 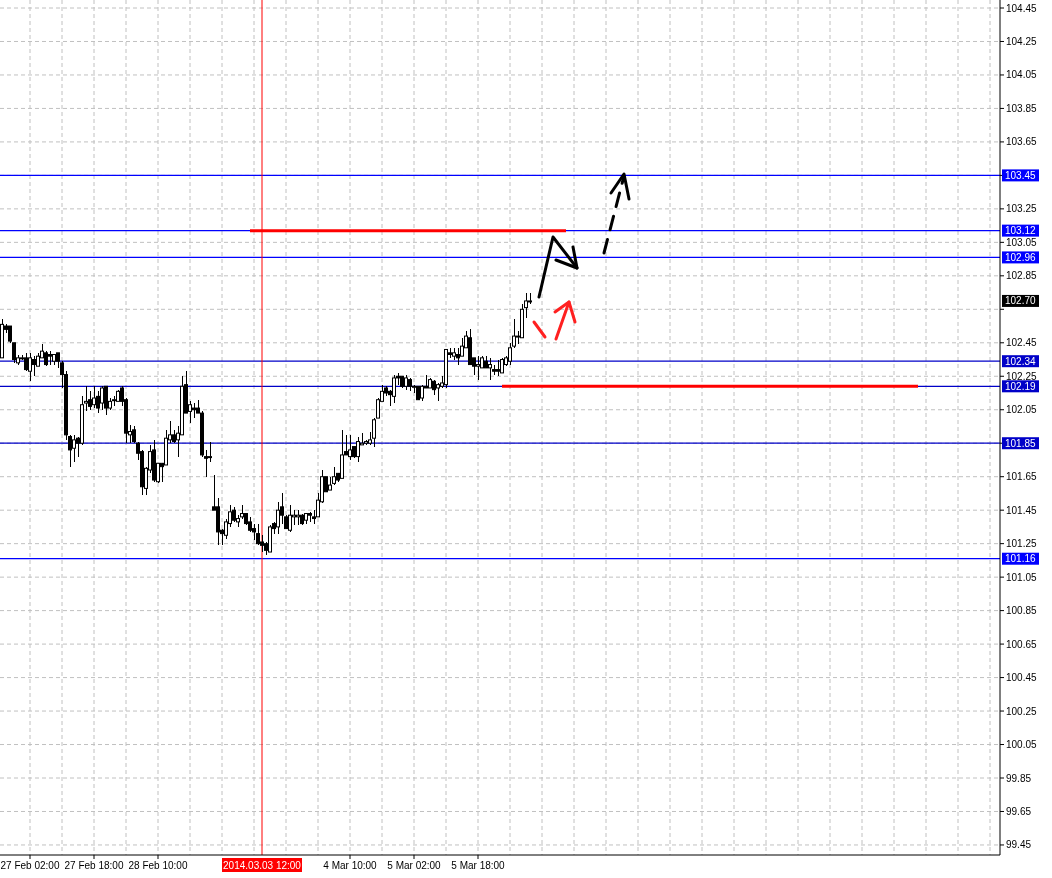 What do you see at coordinates (1022, 544) in the screenshot?
I see `y-tick-label: 101.25` at bounding box center [1022, 544].